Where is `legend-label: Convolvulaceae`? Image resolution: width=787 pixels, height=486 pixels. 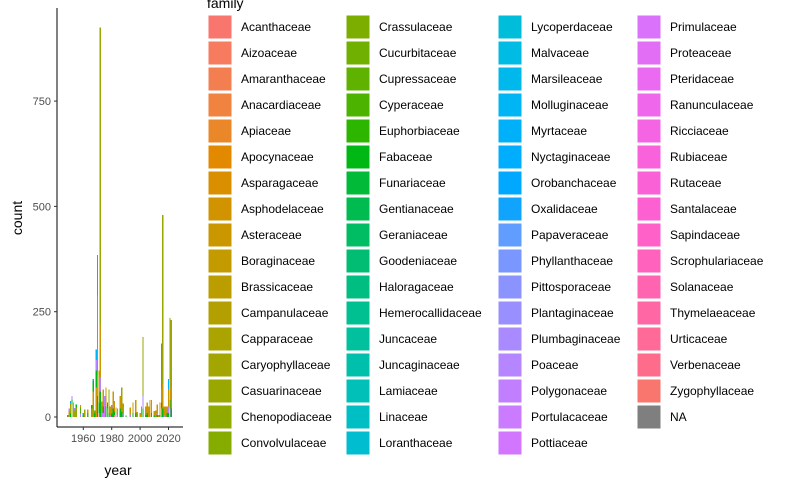 legend-label: Convolvulaceae is located at coordinates (284, 443).